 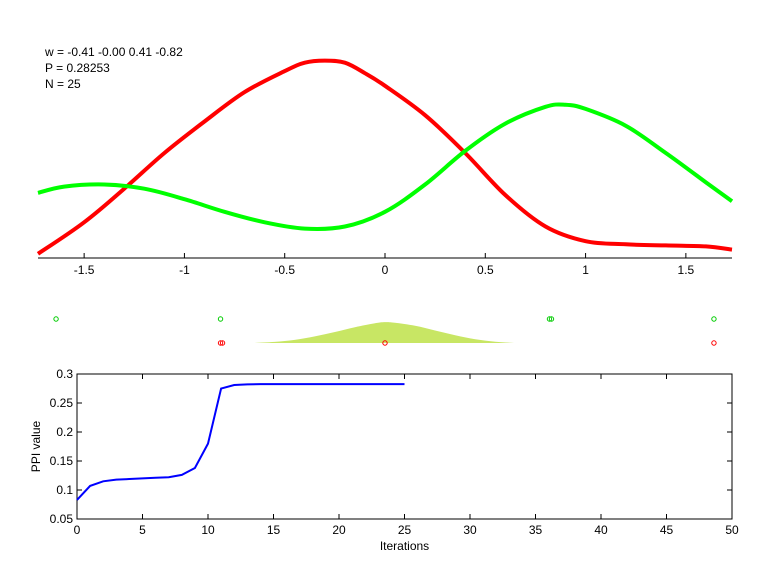 What do you see at coordinates (485, 270) in the screenshot?
I see `x-tick-label: 0.5` at bounding box center [485, 270].